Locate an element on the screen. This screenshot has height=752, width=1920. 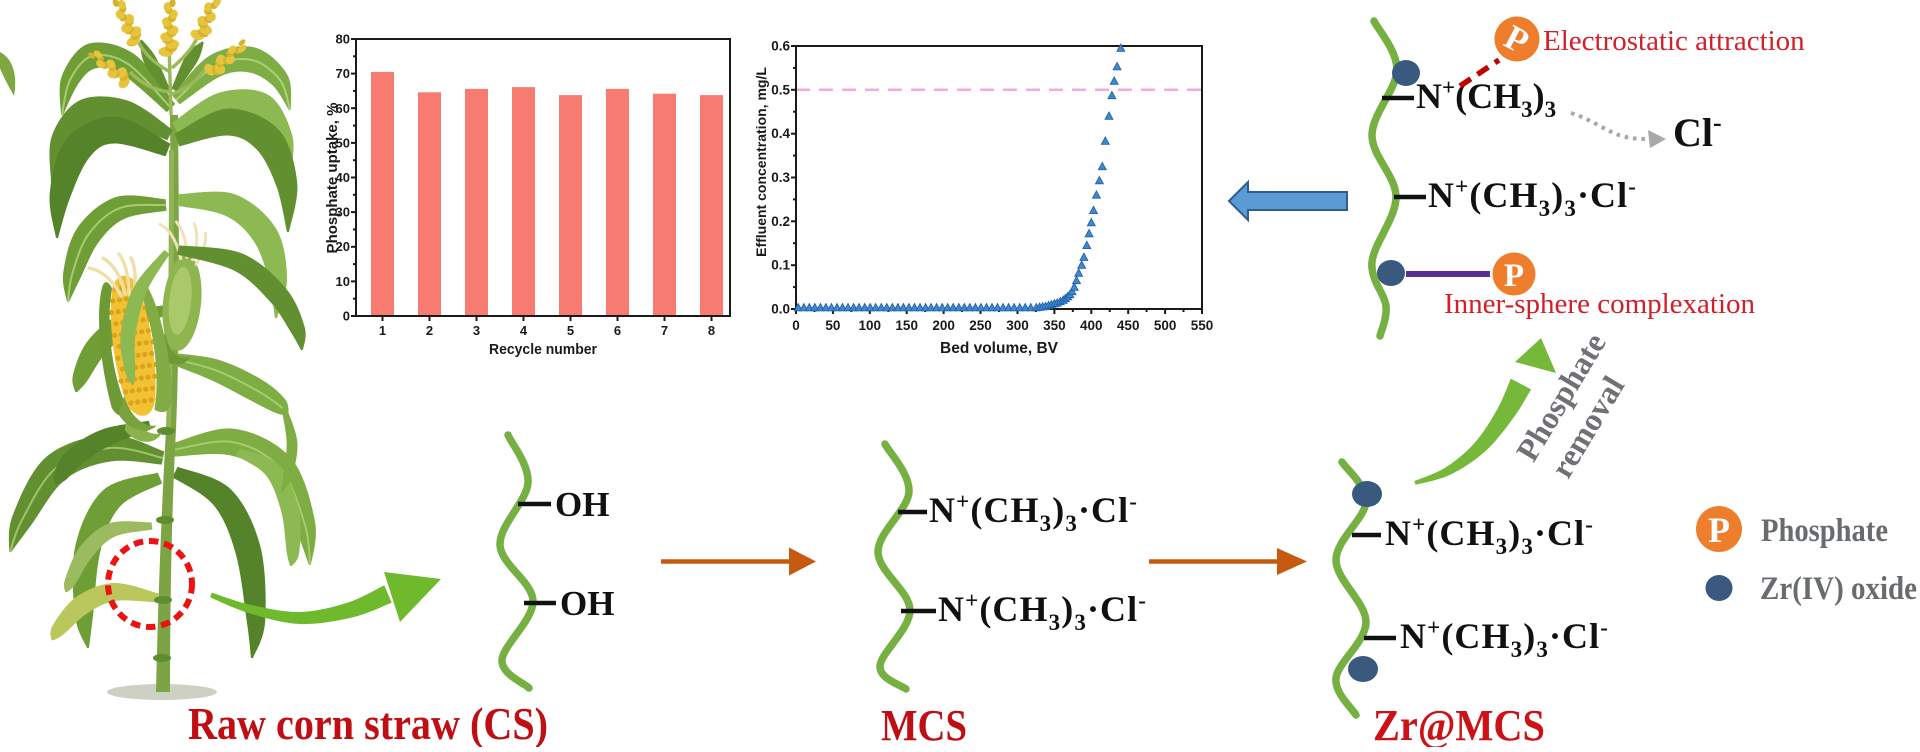
svg-text: 70 is located at coordinates (343, 73).